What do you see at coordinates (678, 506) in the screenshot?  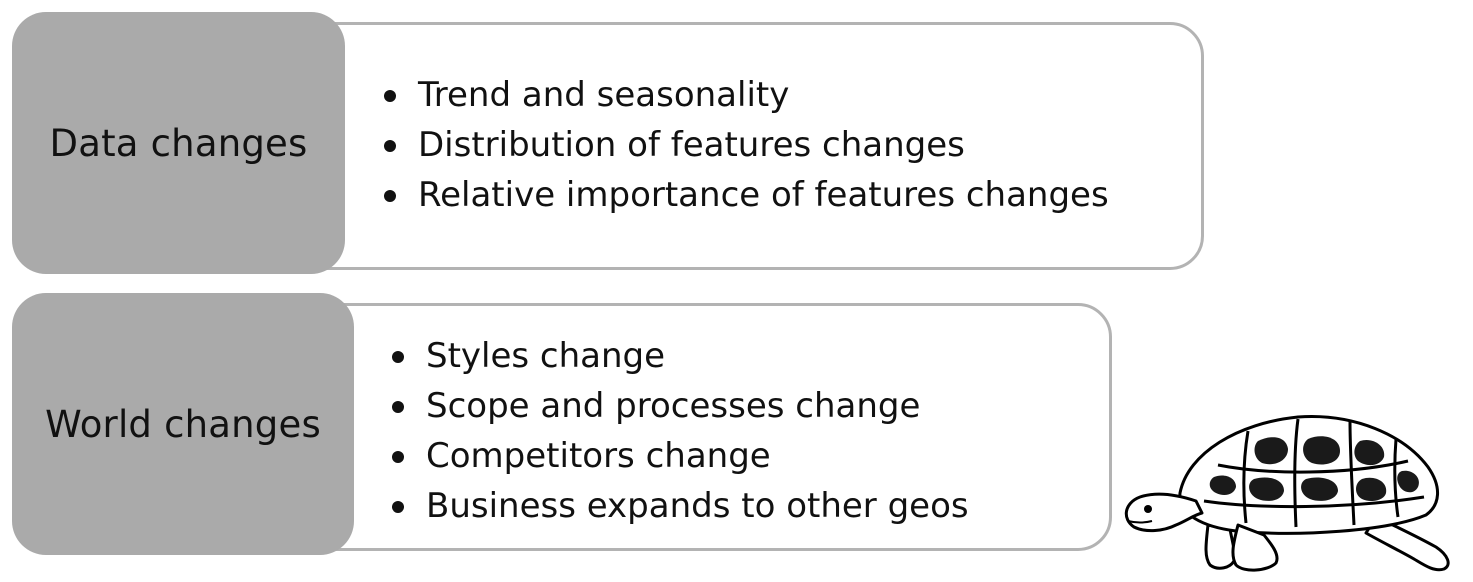 I see `list-item: Business expands to other geos` at bounding box center [678, 506].